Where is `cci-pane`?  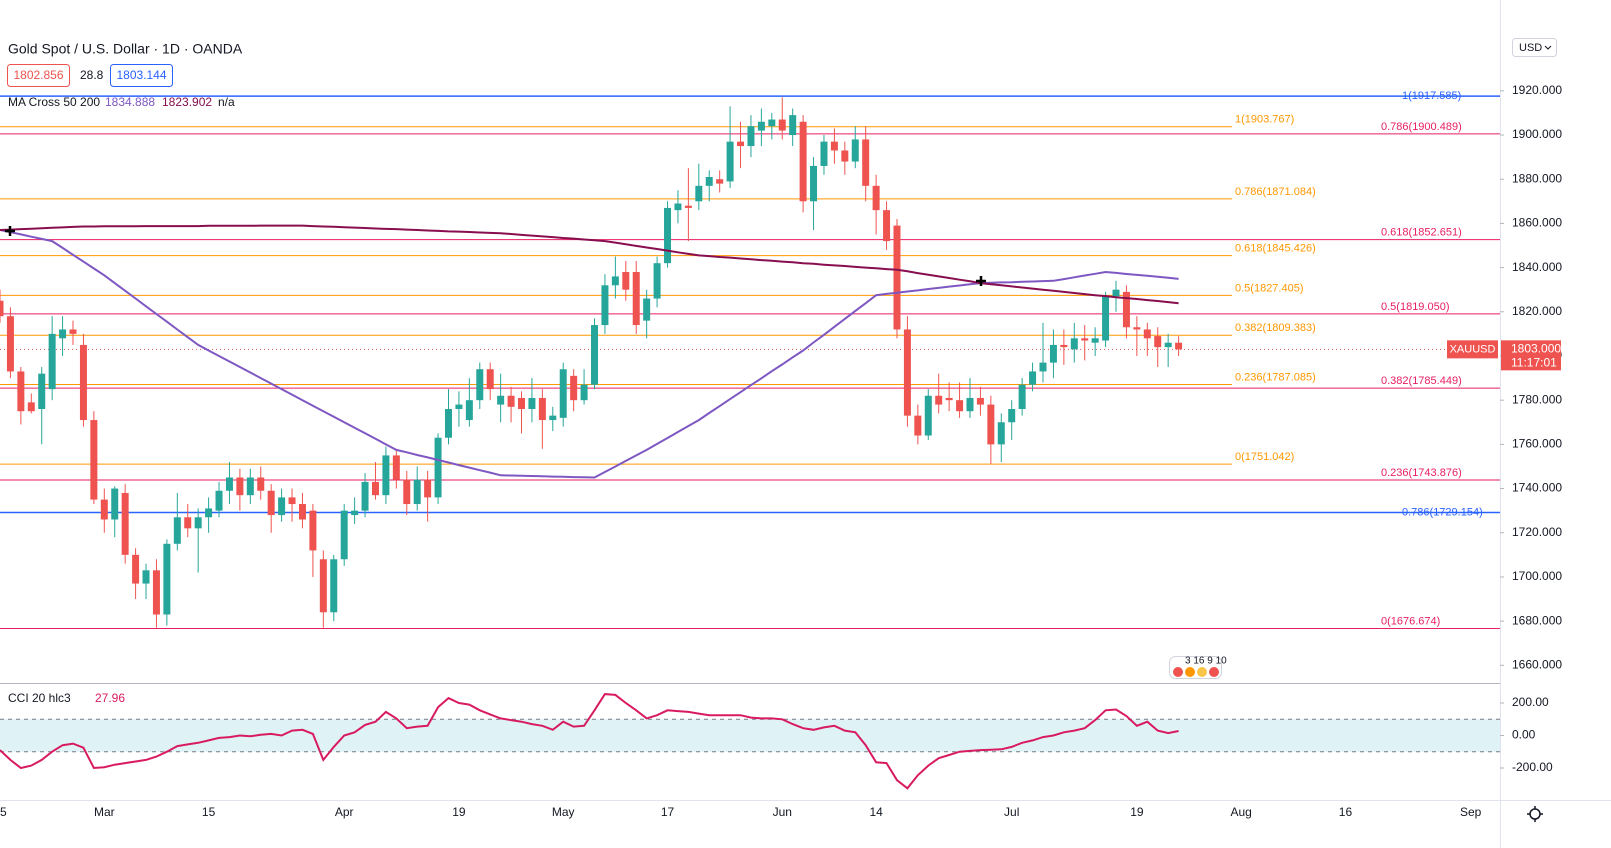 cci-pane is located at coordinates (750, 741).